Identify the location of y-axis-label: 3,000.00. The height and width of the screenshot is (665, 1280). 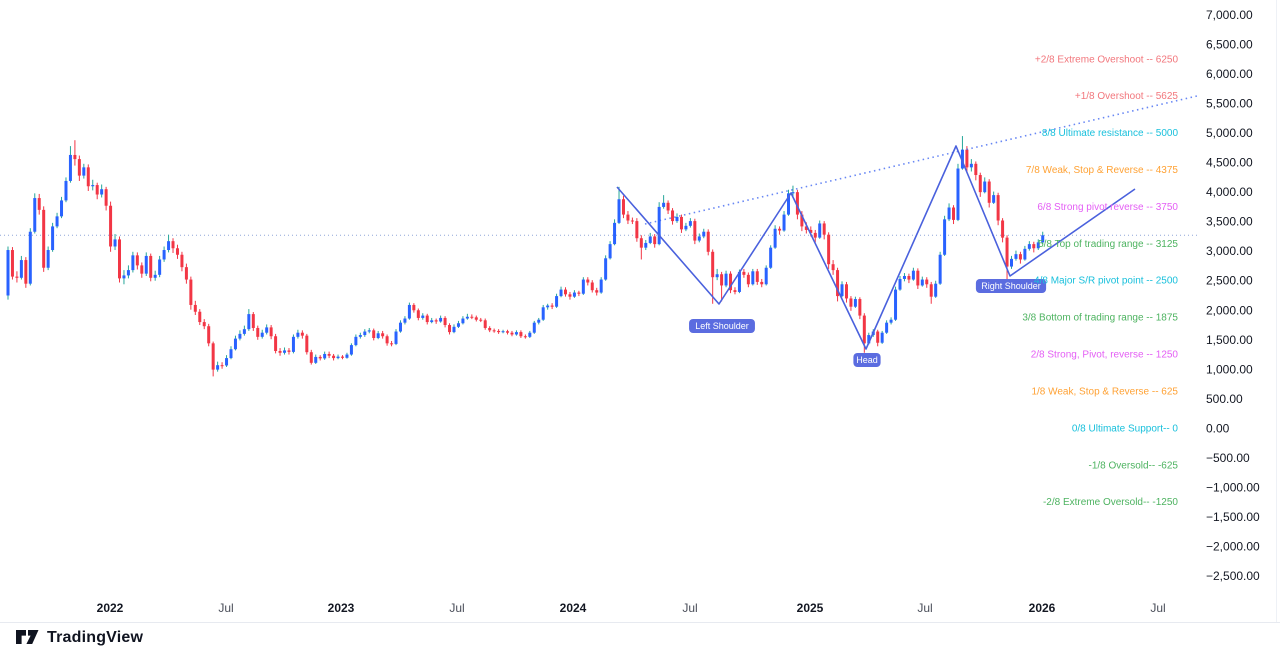
(1229, 251).